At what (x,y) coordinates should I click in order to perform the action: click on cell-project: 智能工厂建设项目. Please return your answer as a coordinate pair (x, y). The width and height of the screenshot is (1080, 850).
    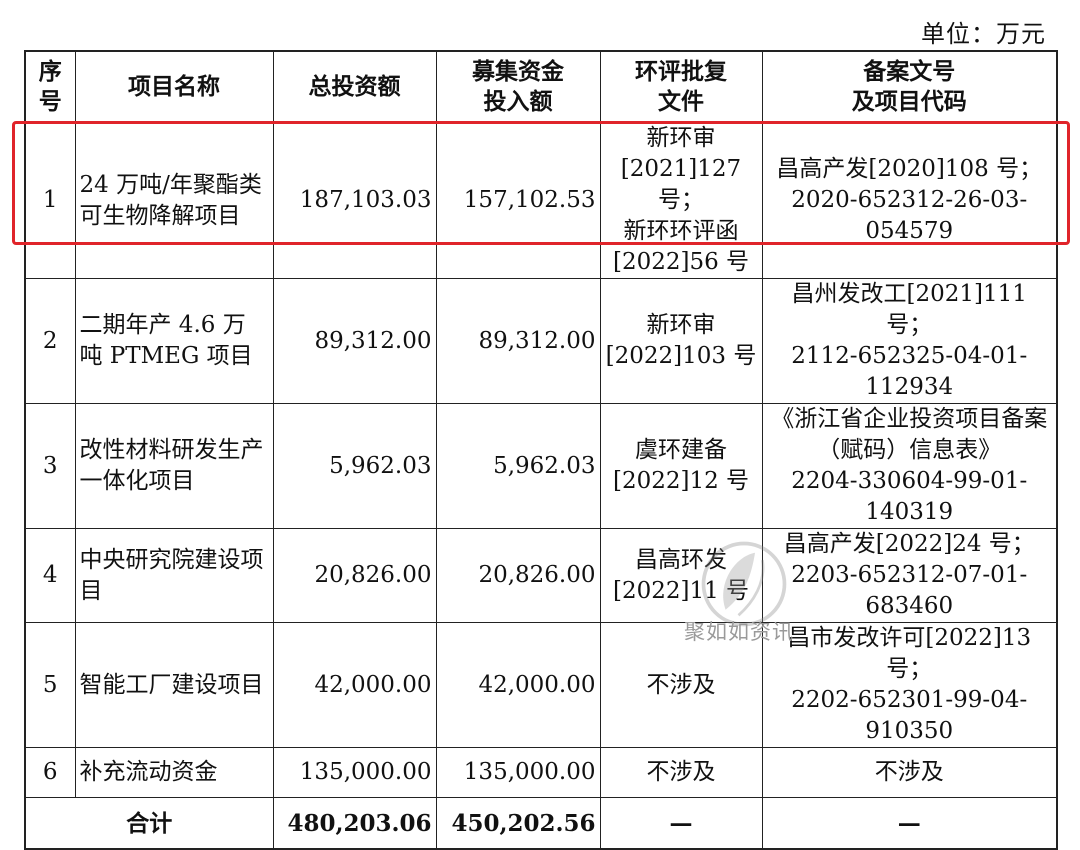
    Looking at the image, I should click on (174, 685).